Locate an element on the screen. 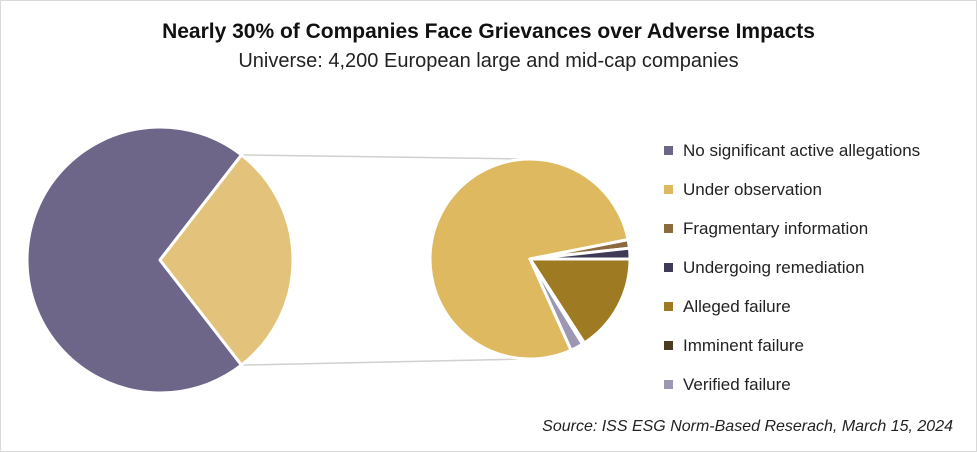  legend-item-no-significant-active-allegations: No significant active allegations is located at coordinates (814, 150).